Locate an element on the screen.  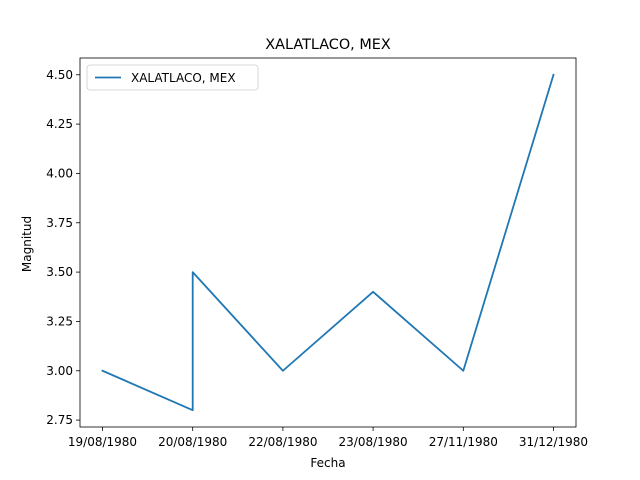
y-axis-label: Magnitud is located at coordinates (27, 244).